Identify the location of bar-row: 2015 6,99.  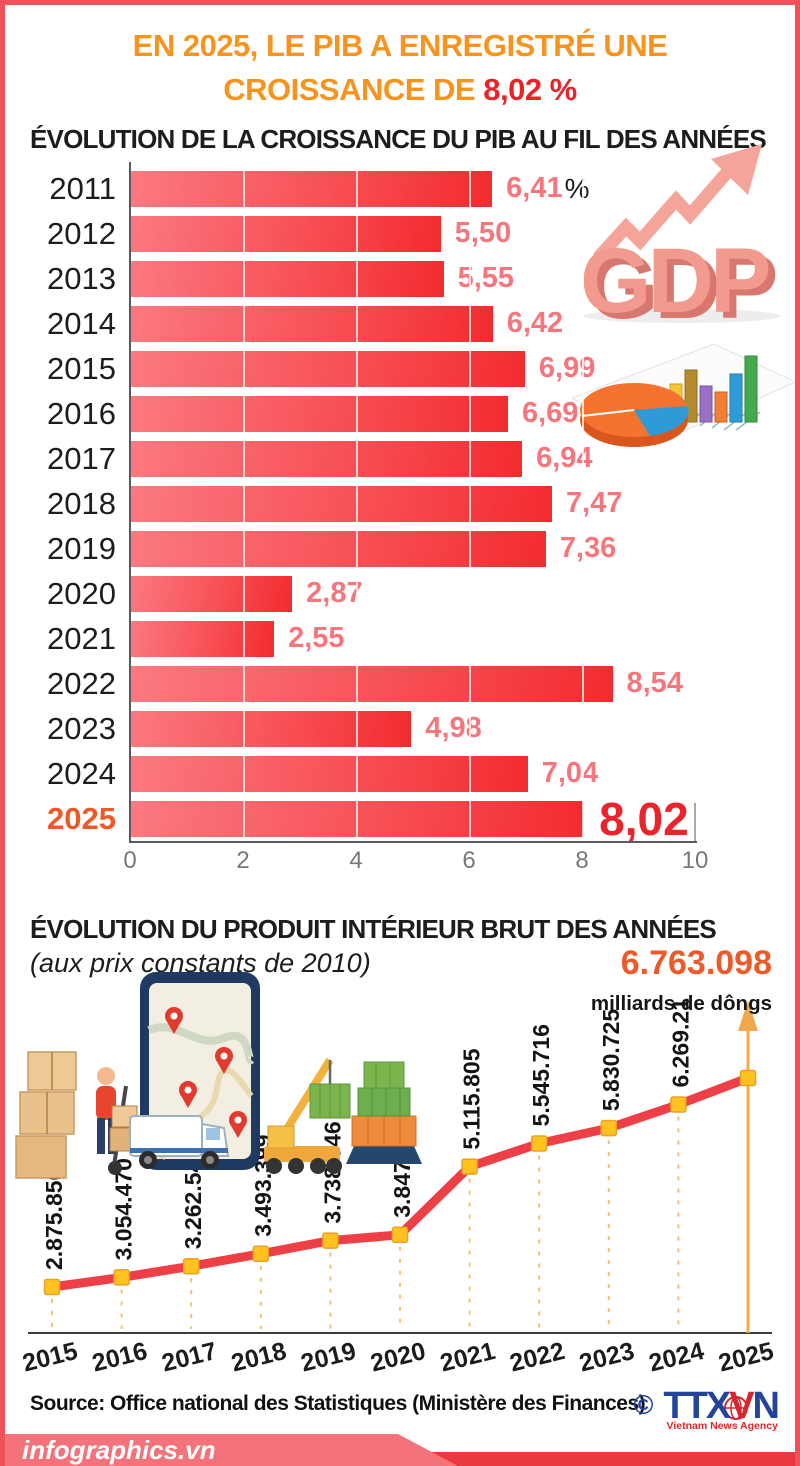
(400, 368).